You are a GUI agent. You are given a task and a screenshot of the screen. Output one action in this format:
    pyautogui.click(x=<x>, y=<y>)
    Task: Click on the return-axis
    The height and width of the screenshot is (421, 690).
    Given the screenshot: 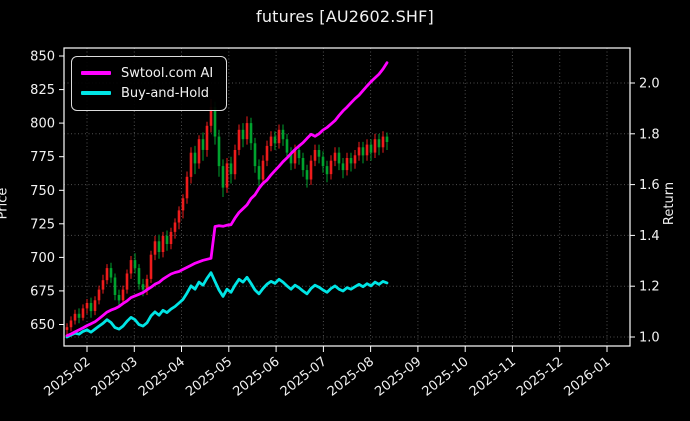 What is the action you would take?
    pyautogui.click(x=632, y=210)
    